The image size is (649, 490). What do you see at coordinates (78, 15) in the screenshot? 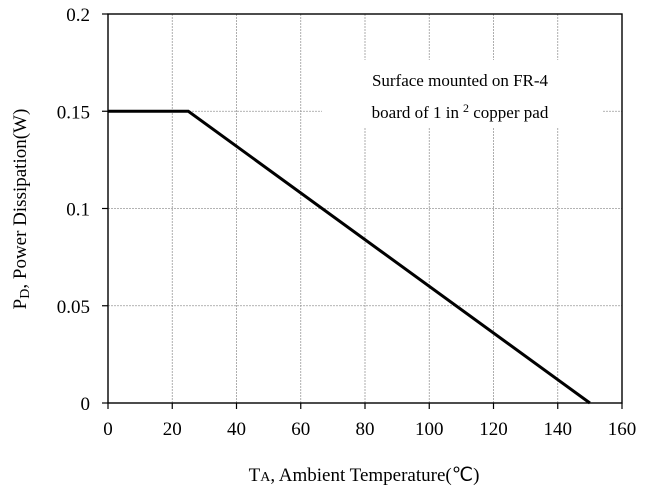
I see `y-tick-label: 0.2` at bounding box center [78, 15].